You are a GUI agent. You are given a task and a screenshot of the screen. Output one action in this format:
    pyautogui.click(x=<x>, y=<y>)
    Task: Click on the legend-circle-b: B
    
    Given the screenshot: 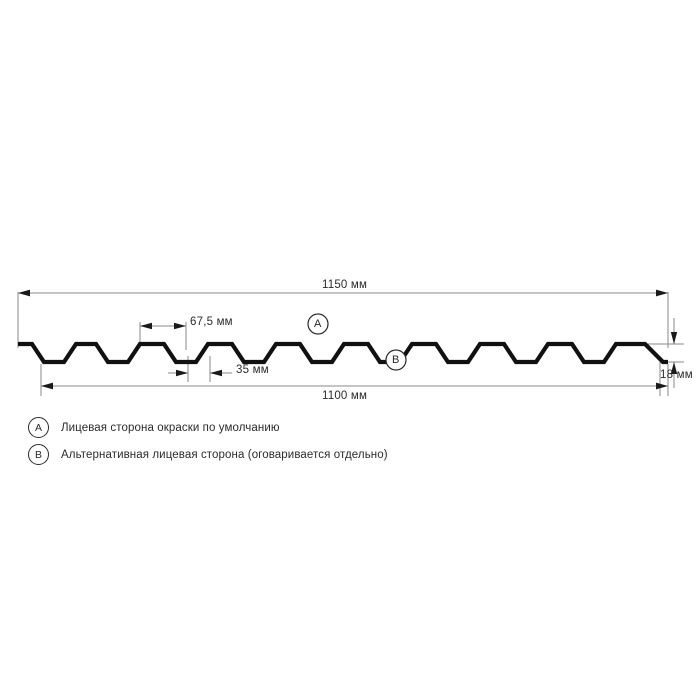 What is the action you would take?
    pyautogui.click(x=38, y=454)
    